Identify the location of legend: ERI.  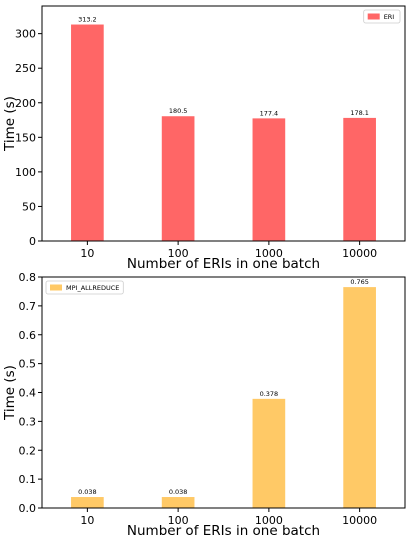
(382, 16).